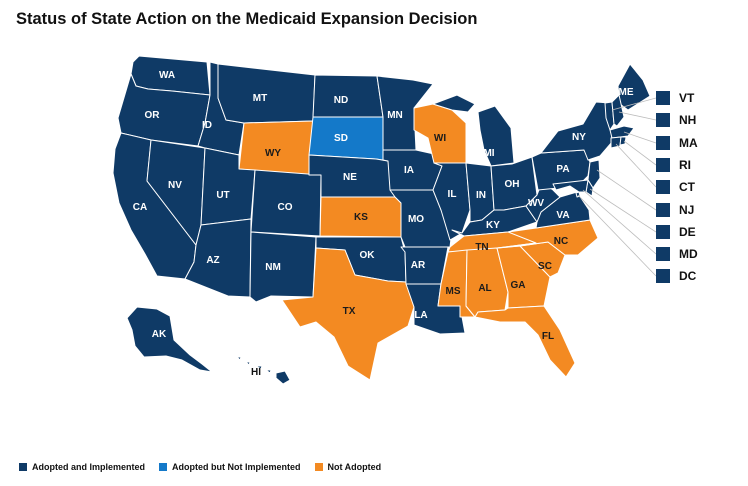 The height and width of the screenshot is (486, 748). What do you see at coordinates (453, 291) in the screenshot?
I see `state-label-MS: MS` at bounding box center [453, 291].